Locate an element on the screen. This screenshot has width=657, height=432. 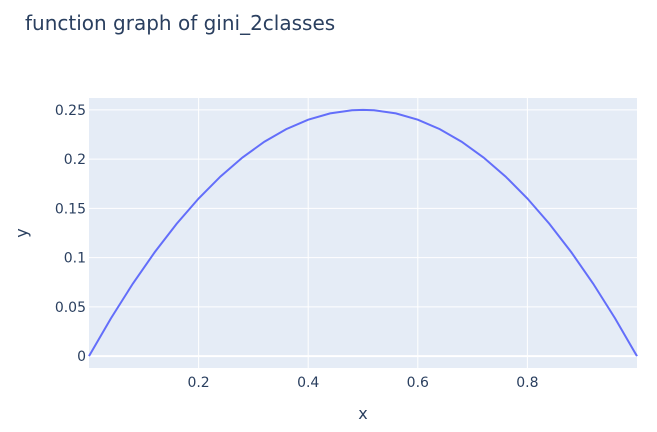
x-tick-label: 0.6 is located at coordinates (418, 383).